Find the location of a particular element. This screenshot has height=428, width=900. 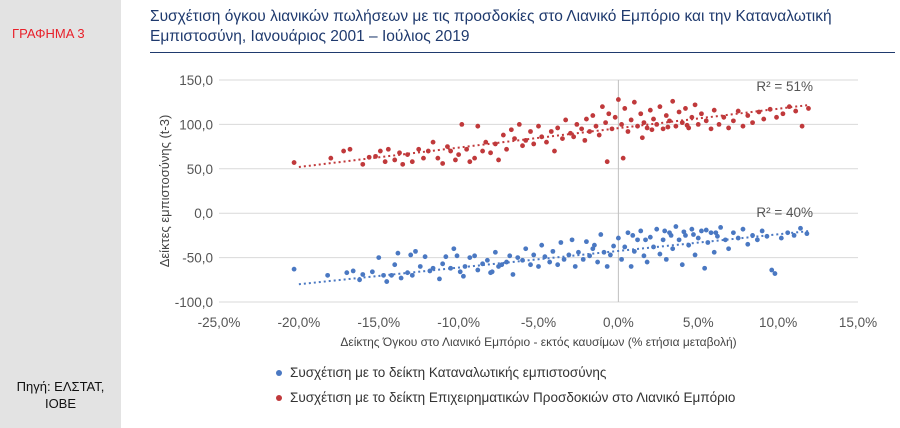

title-underline is located at coordinates (522, 52).